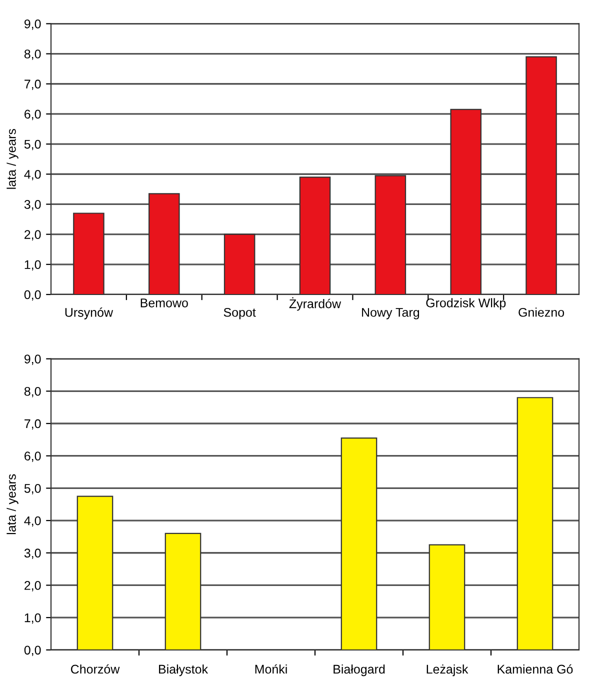  I want to click on x-tick-label: Mońki, so click(271, 669).